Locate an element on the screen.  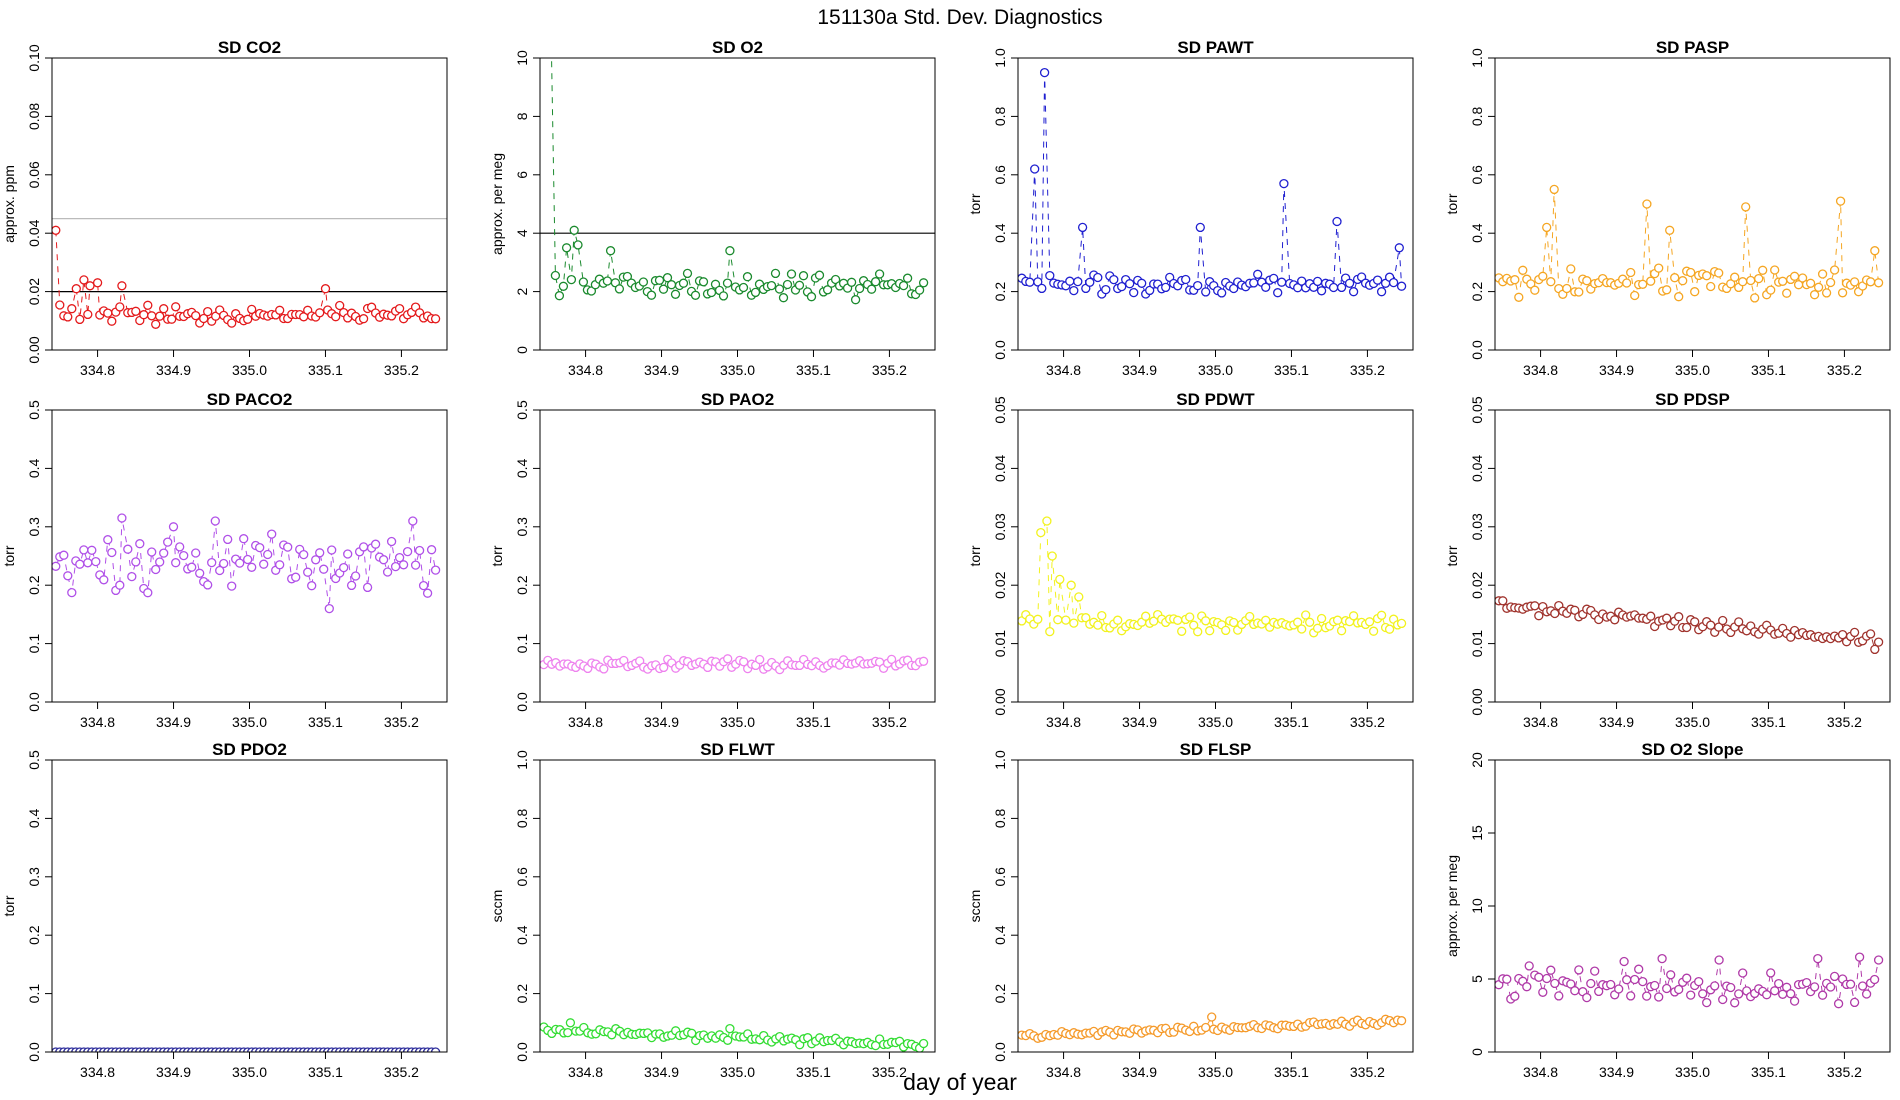
panel-title: SD PACO2 is located at coordinates (250, 399).